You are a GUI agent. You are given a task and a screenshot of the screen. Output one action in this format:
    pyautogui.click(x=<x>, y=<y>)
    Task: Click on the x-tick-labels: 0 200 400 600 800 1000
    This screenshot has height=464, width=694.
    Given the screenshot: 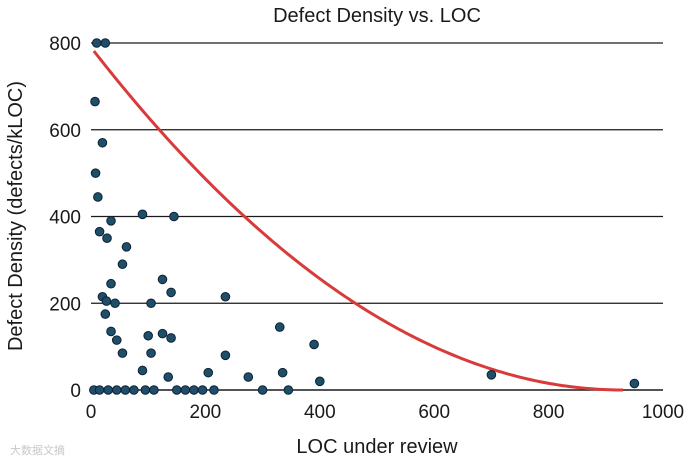 What is the action you would take?
    pyautogui.click(x=385, y=412)
    